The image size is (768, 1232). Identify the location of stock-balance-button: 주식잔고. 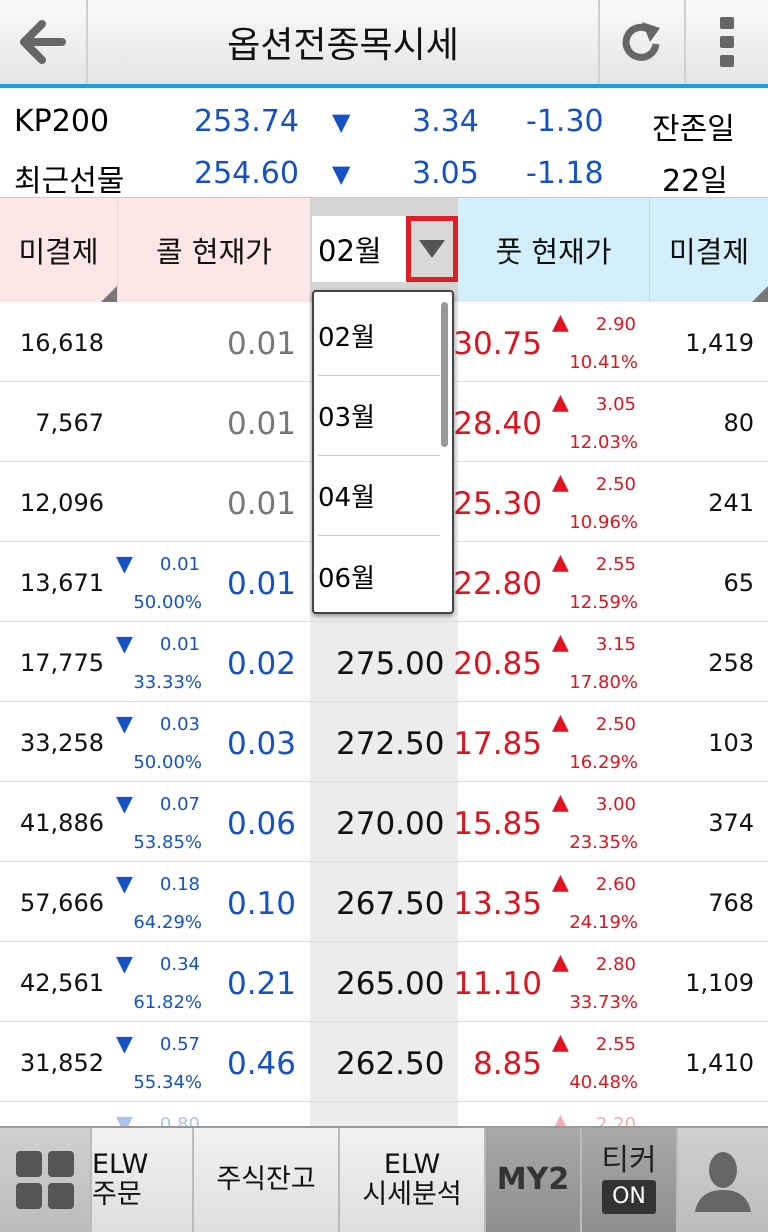
(265, 1180).